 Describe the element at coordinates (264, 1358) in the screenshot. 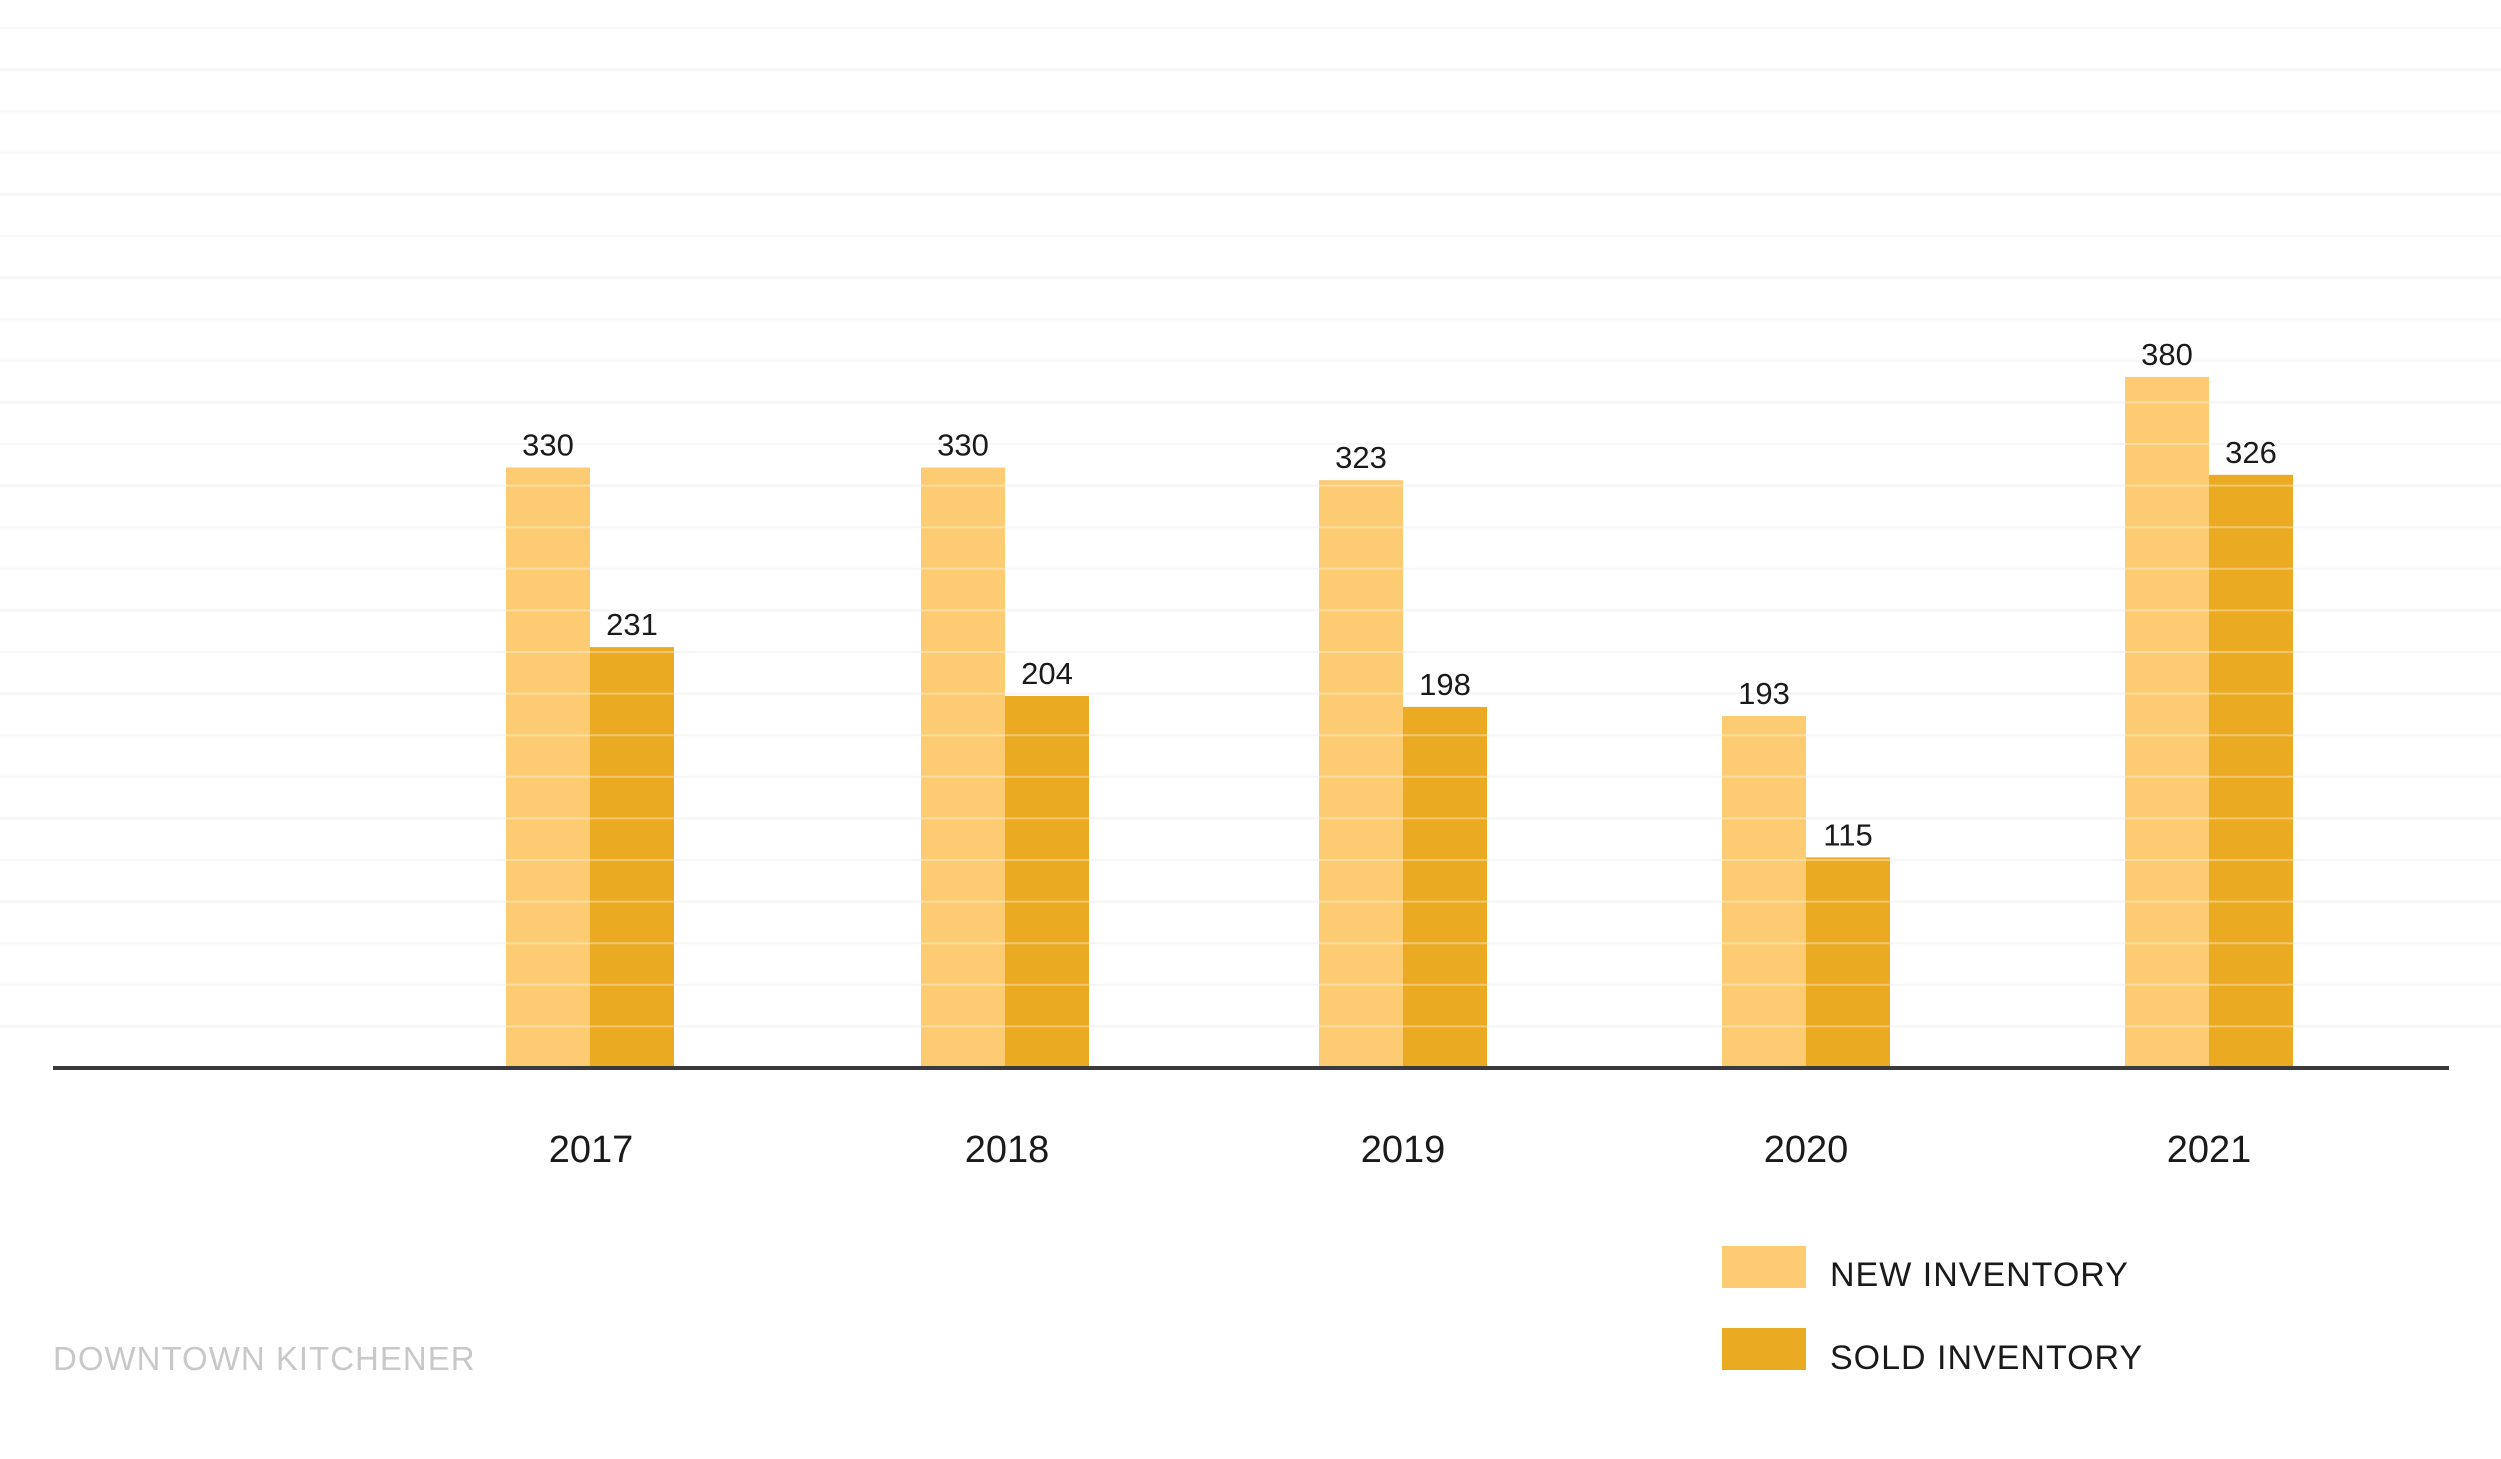

I see `source-annotation: DOWNTOWN KITCHENER` at that location.